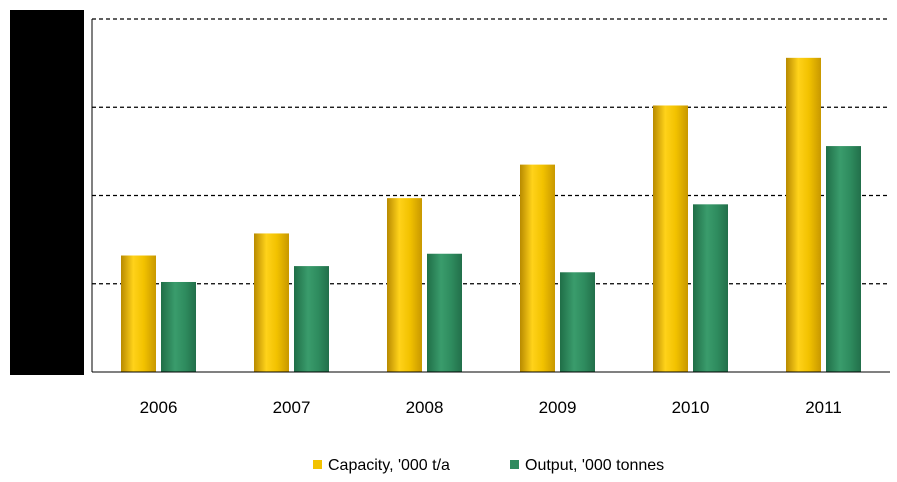  Describe the element at coordinates (594, 465) in the screenshot. I see `legend-label-output: Output, '000 tonnes` at that location.